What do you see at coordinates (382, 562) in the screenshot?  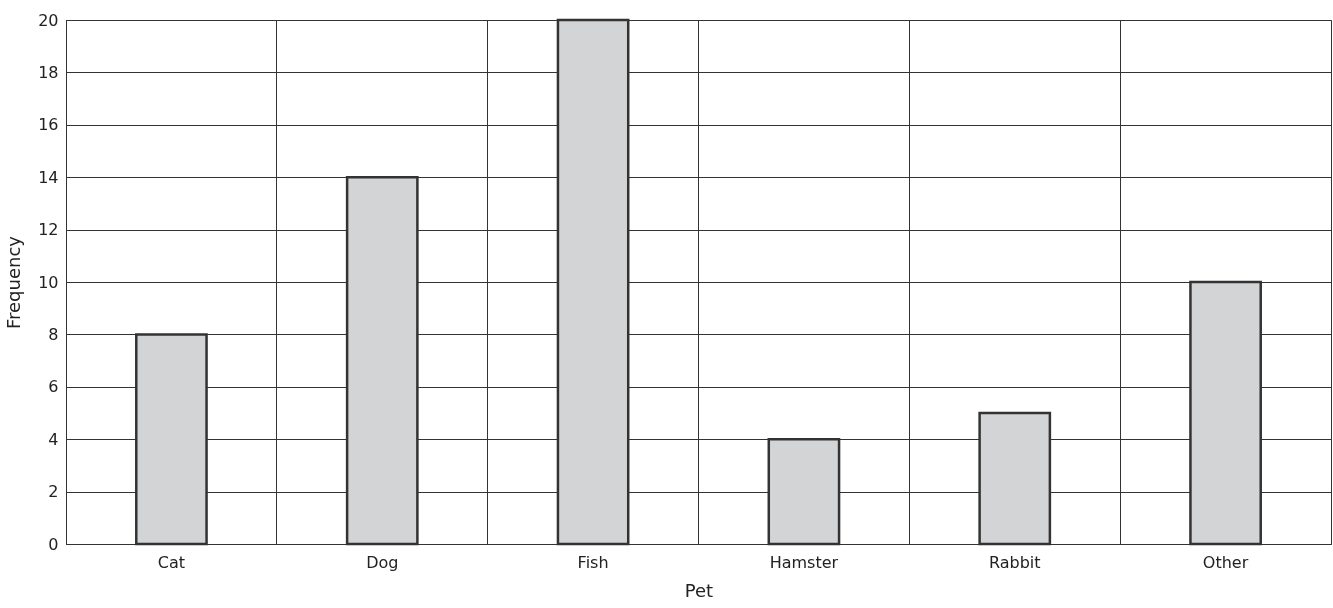 I see `x-tick-label: Dog` at bounding box center [382, 562].